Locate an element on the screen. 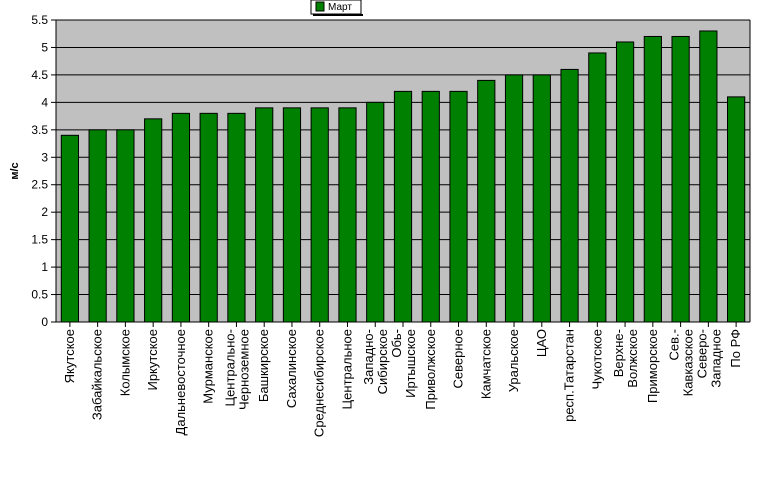  y-tick-label: 5.5 is located at coordinates (39, 20).